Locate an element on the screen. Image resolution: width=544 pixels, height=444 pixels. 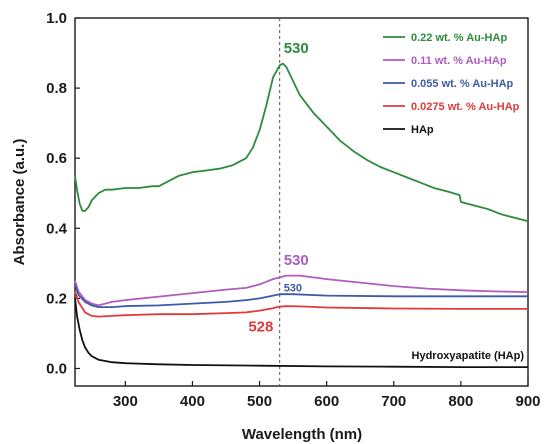
peak-annotation: 528 is located at coordinates (260, 327).